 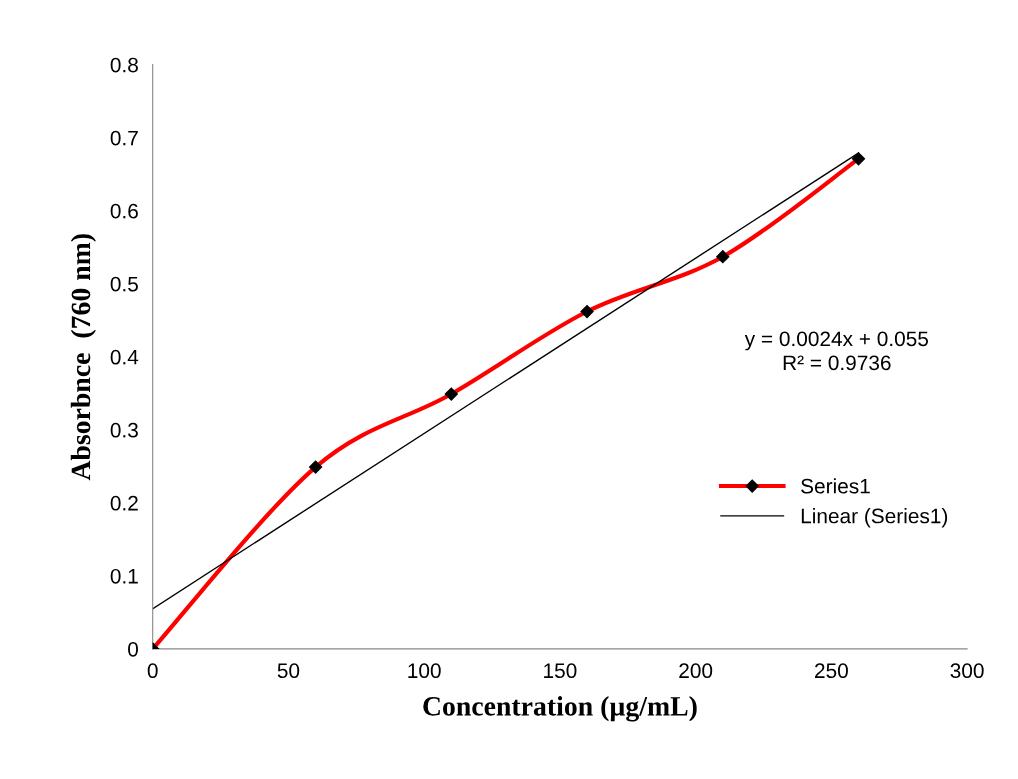 What do you see at coordinates (967, 671) in the screenshot?
I see `x-tick-label: 300` at bounding box center [967, 671].